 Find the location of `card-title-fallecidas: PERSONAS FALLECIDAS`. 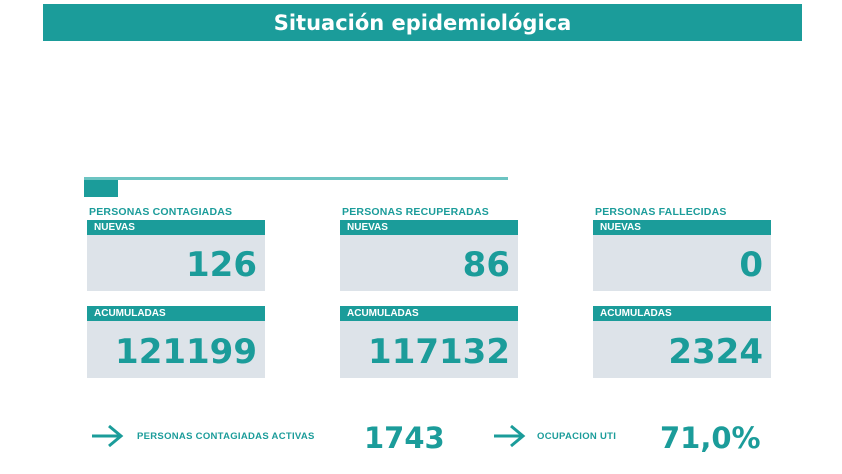

card-title-fallecidas: PERSONAS FALLECIDAS is located at coordinates (661, 212).